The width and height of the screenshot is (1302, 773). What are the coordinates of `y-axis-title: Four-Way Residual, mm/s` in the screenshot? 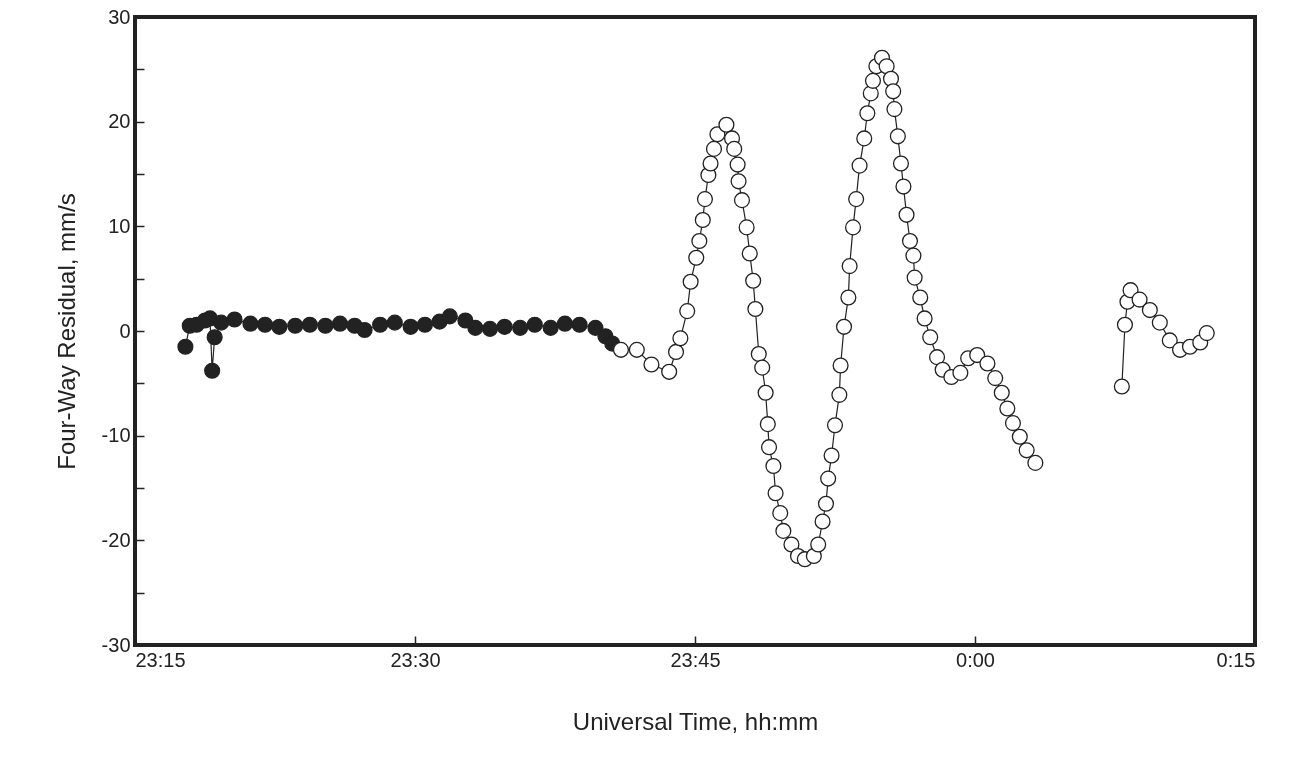 It's located at (66, 331).